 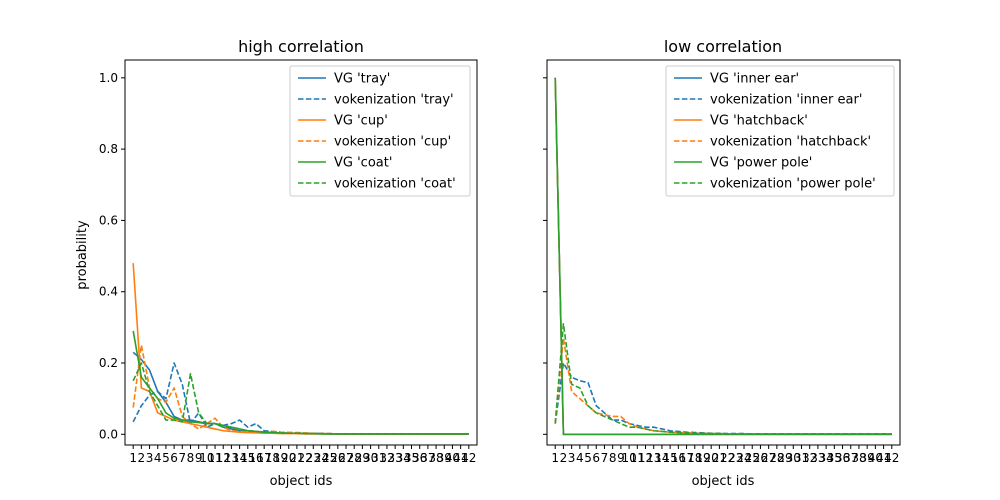 What do you see at coordinates (743, 458) in the screenshot?
I see `x-tick-label: 24` at bounding box center [743, 458].